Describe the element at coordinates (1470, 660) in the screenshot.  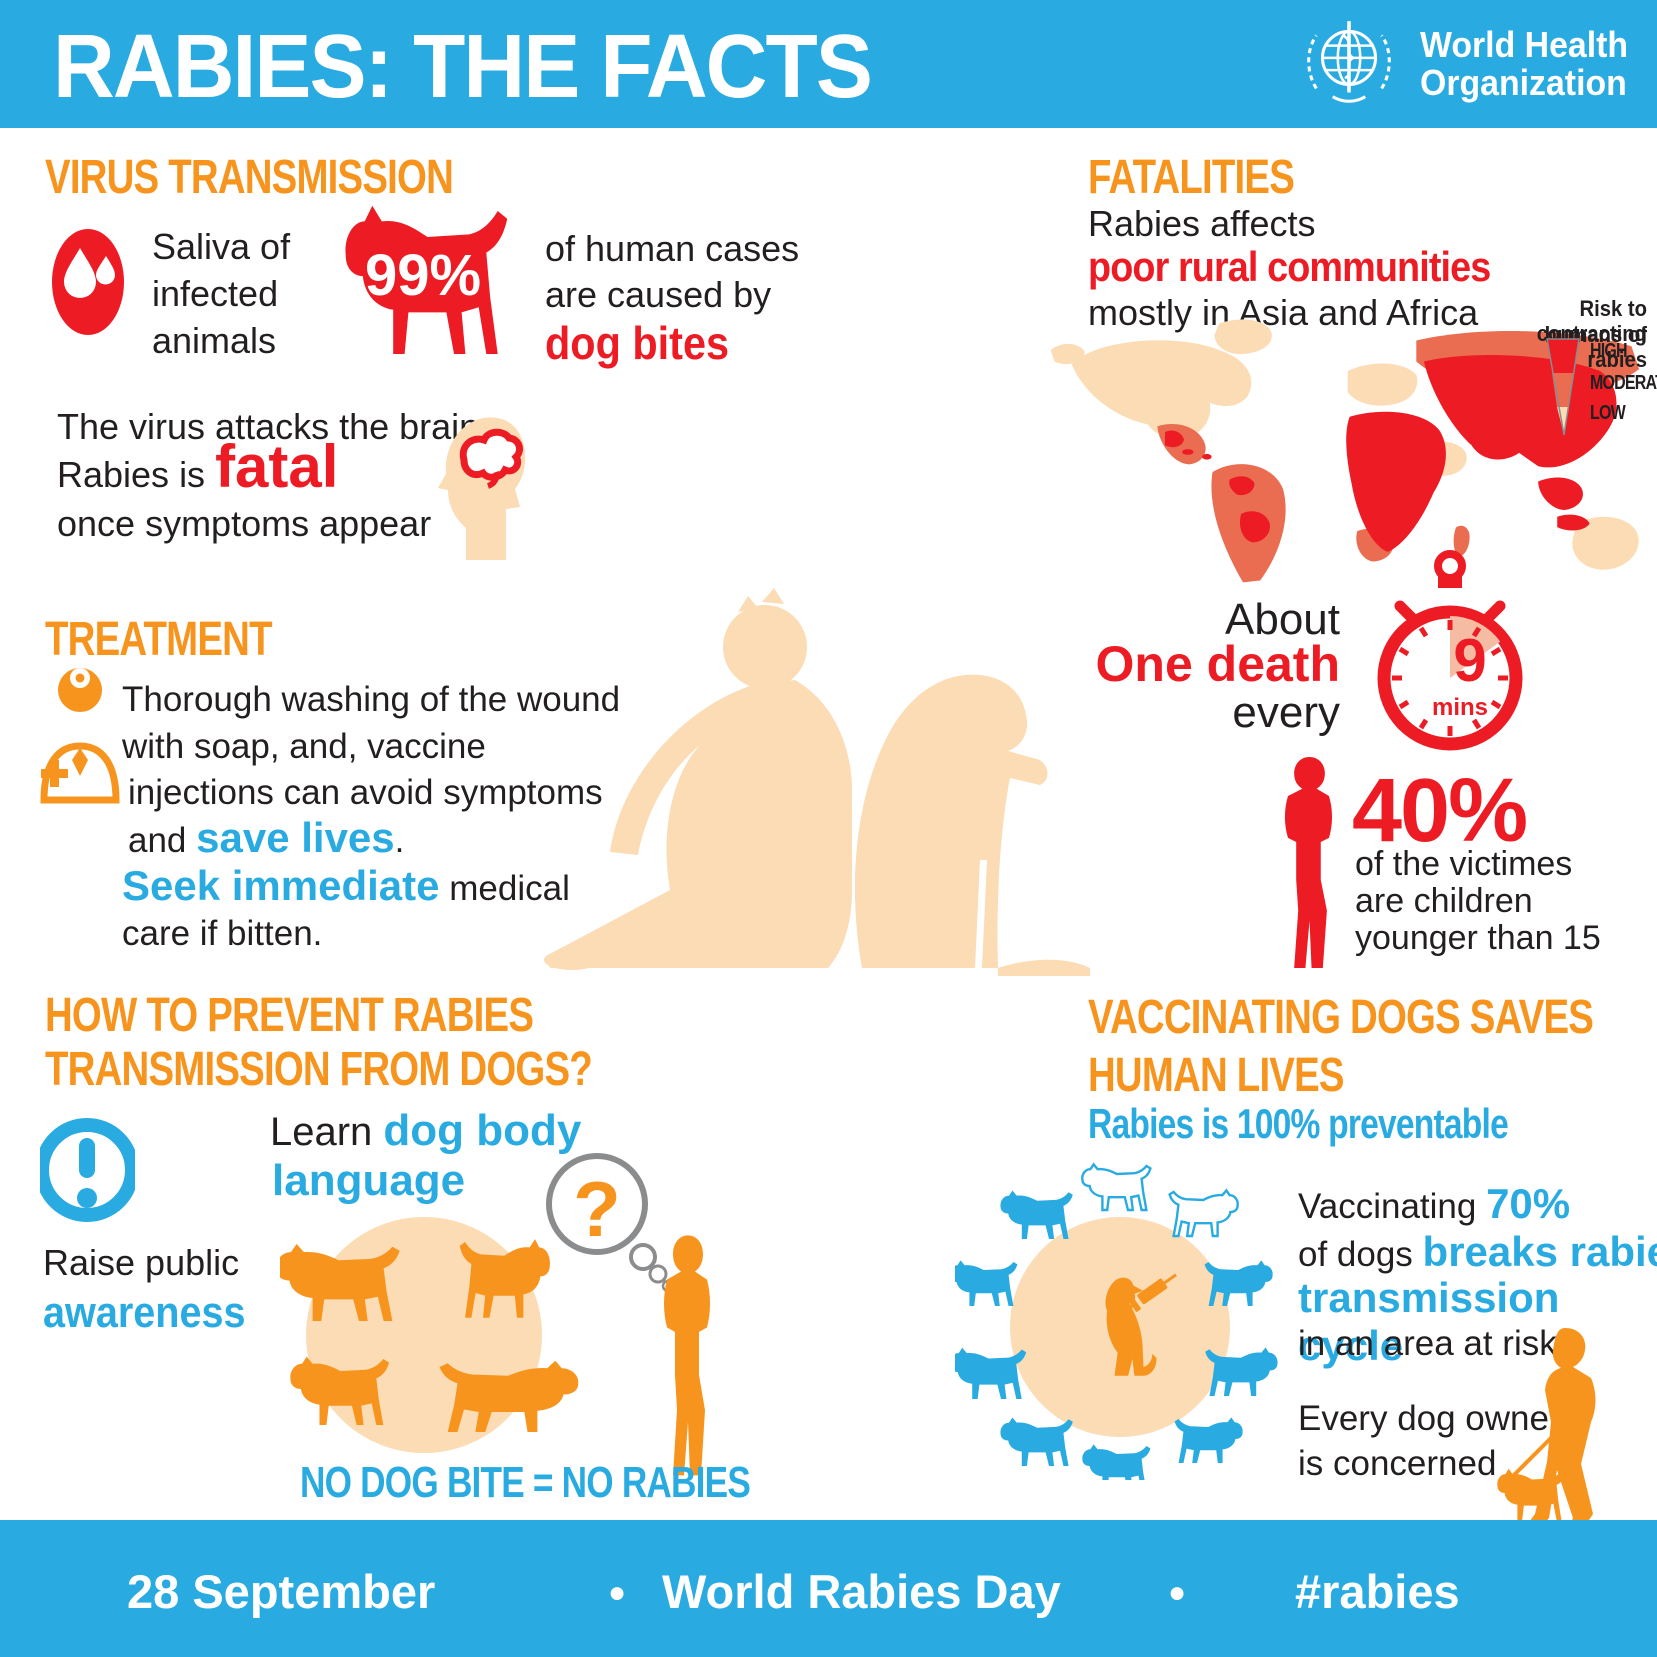
I see `timer-value: 9` at that location.